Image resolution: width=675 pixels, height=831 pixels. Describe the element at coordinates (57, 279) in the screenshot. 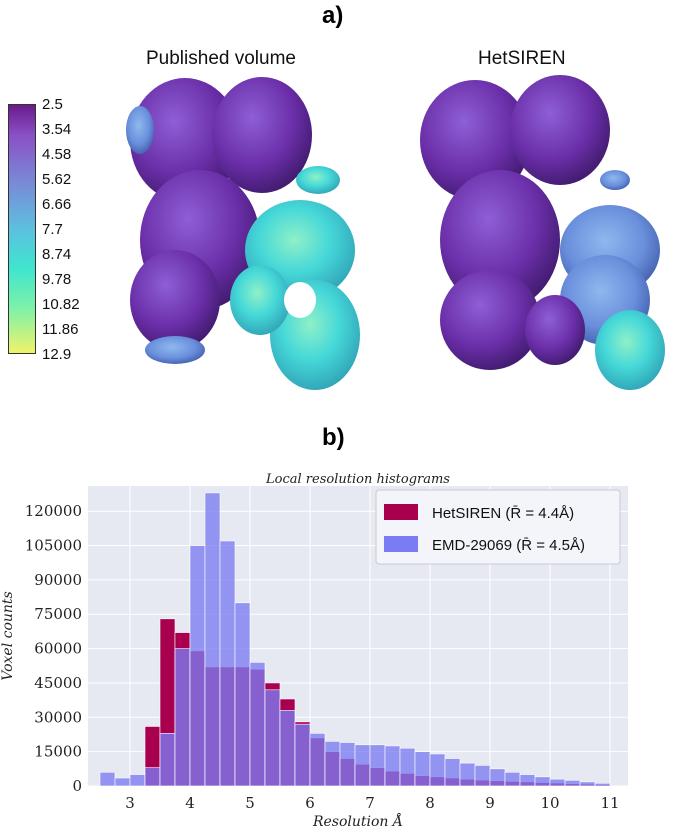

I see `colorbar-tick-label: 9.78` at that location.